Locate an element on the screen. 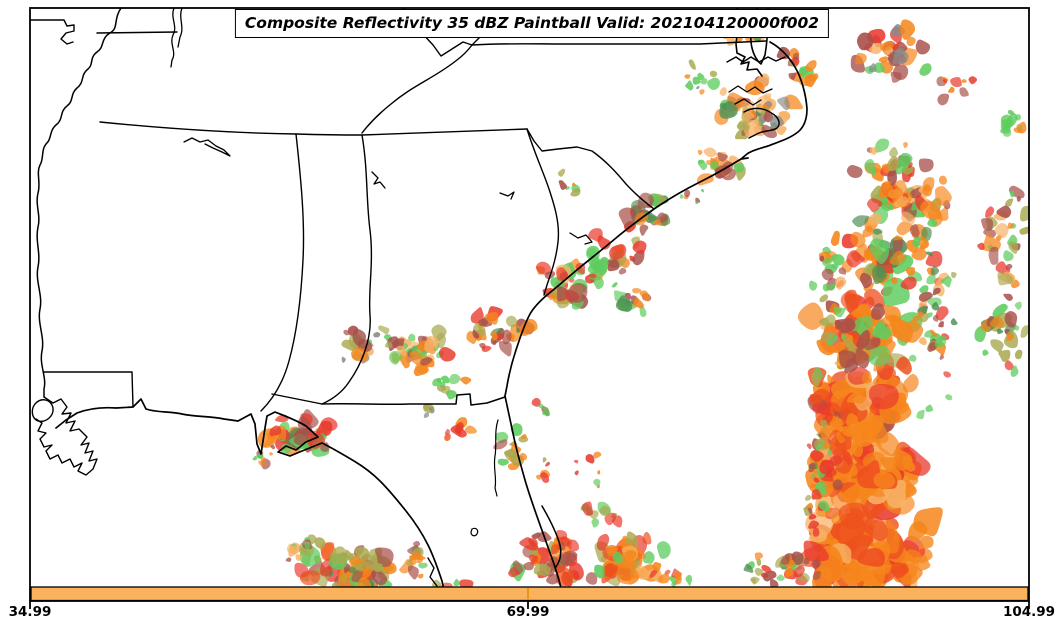  sound-pamlico is located at coordinates (761, 123).